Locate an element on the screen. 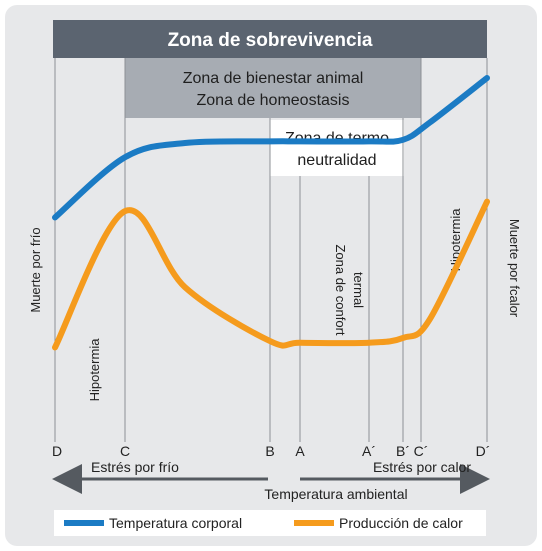 The image size is (542, 551). x-tick-label: A´ is located at coordinates (369, 451).